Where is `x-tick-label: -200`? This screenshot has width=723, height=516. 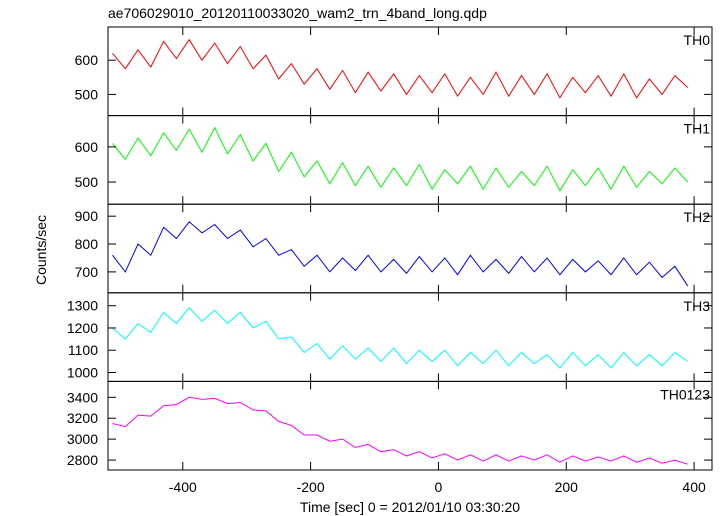
x-tick-label: -200 is located at coordinates (311, 487).